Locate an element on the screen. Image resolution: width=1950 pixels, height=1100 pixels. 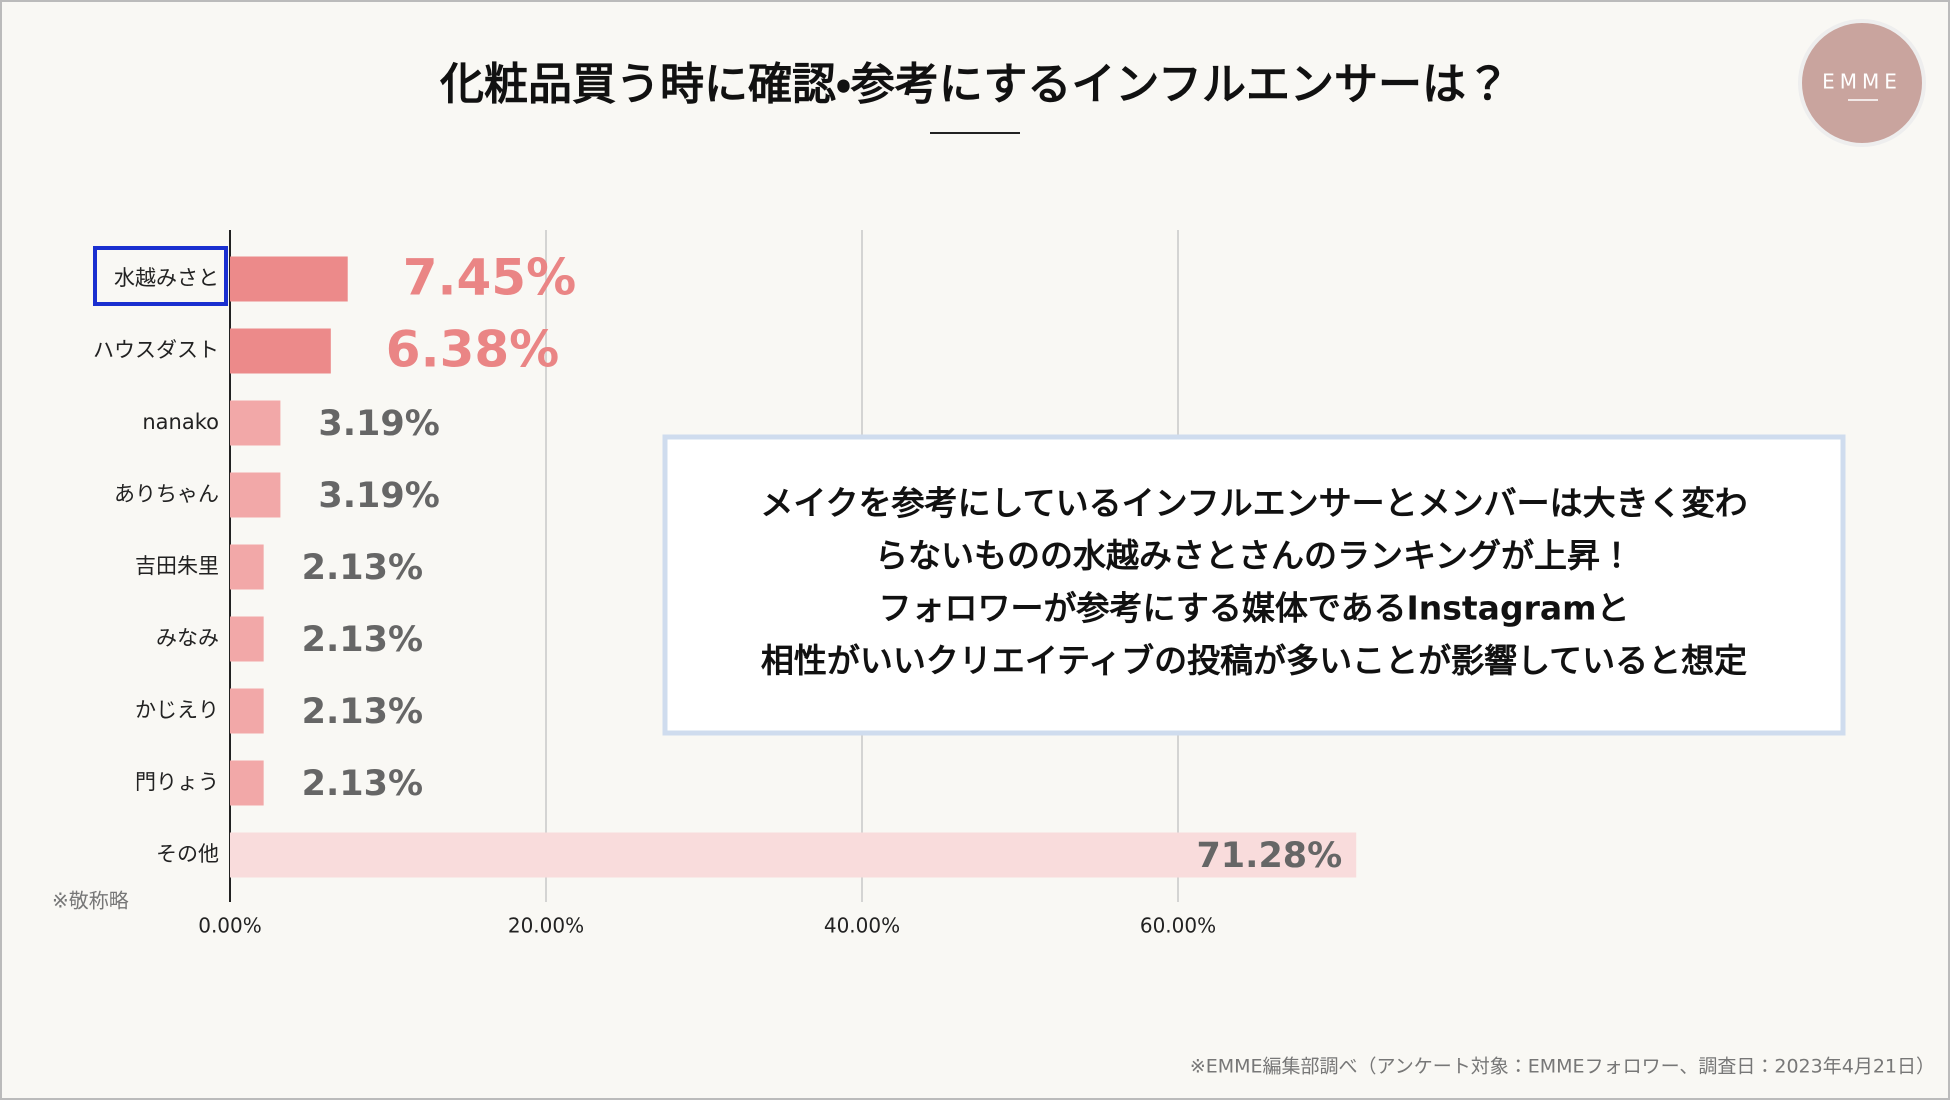
y-tick-label: みなみ is located at coordinates (187, 638).